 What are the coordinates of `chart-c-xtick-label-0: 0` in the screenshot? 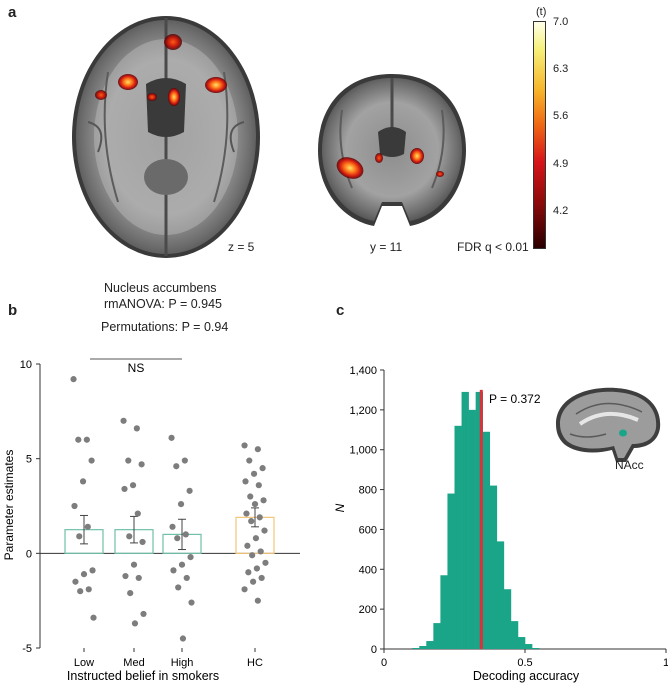 It's located at (384, 663).